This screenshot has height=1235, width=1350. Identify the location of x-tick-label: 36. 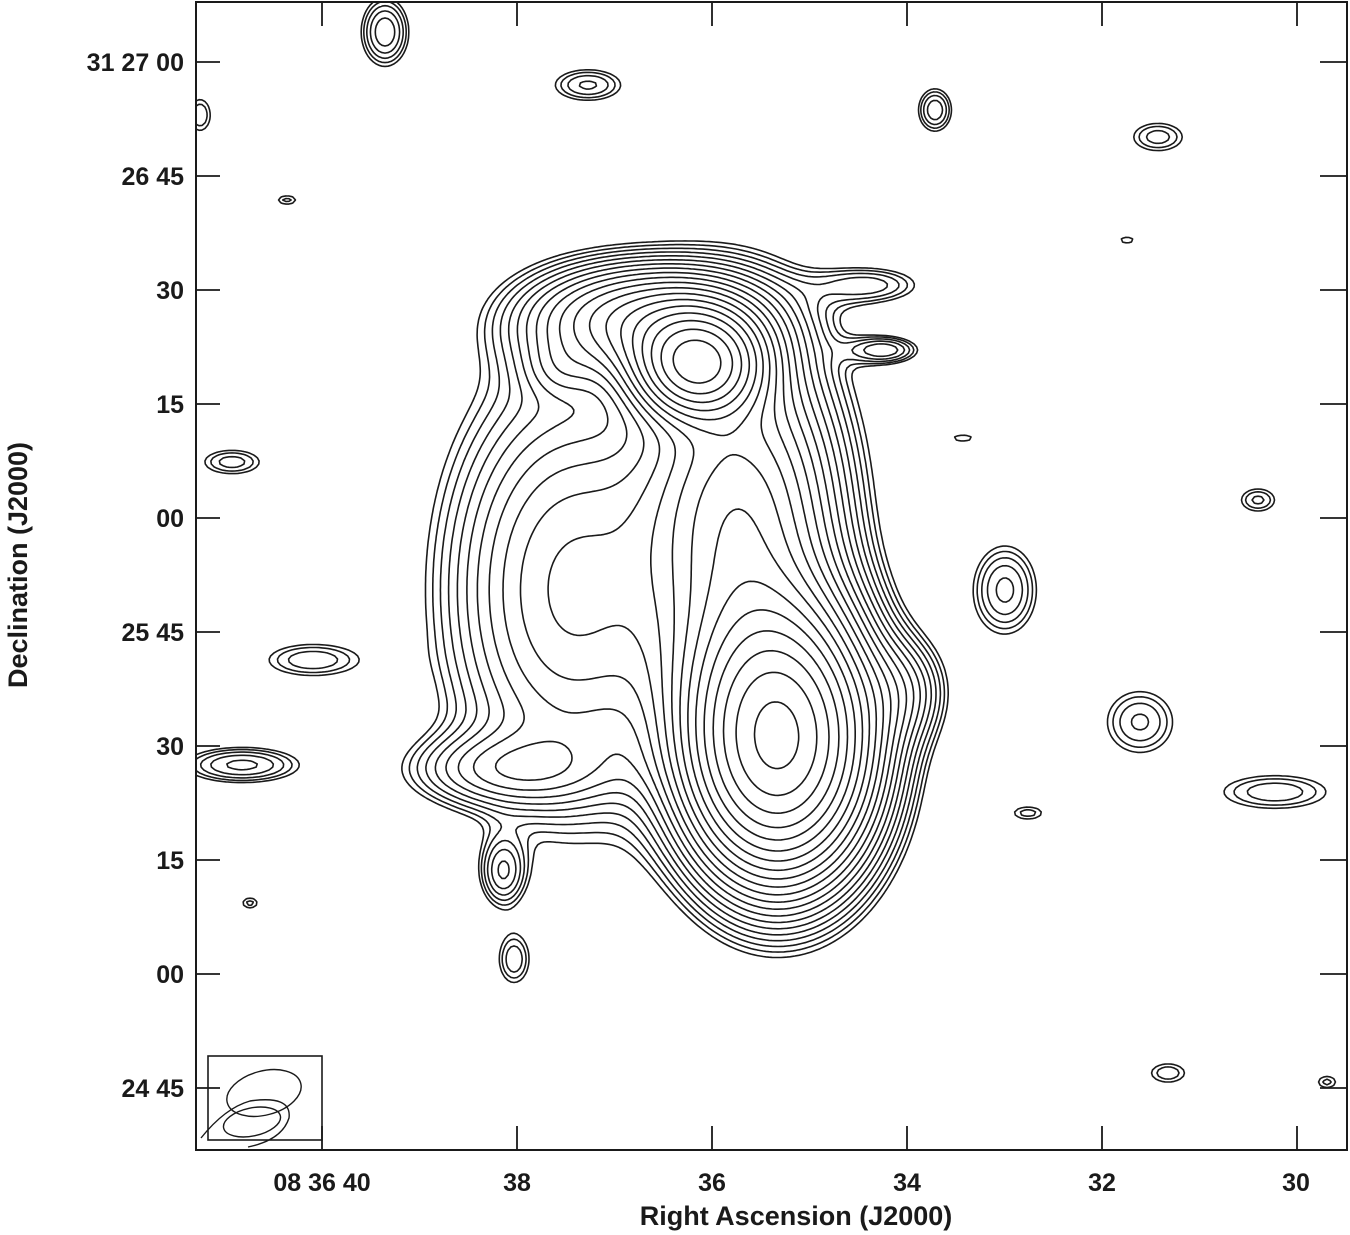
(712, 1183).